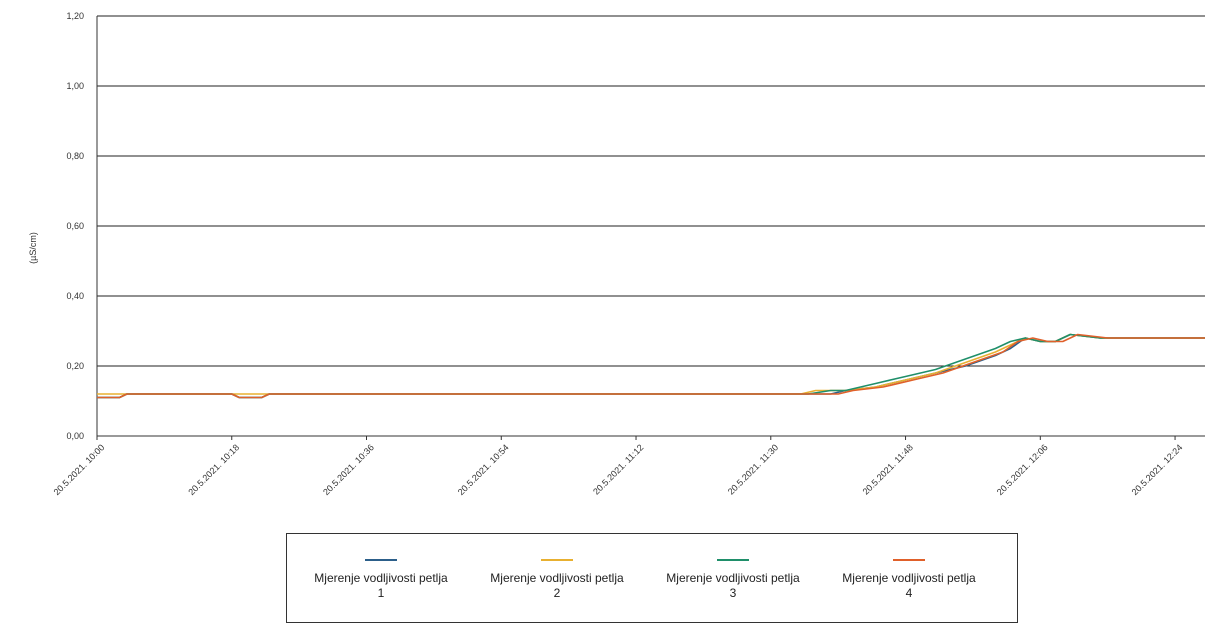 This screenshot has width=1205, height=623. I want to click on x-tick-label: 20.5.2021. 10:00, so click(79, 469).